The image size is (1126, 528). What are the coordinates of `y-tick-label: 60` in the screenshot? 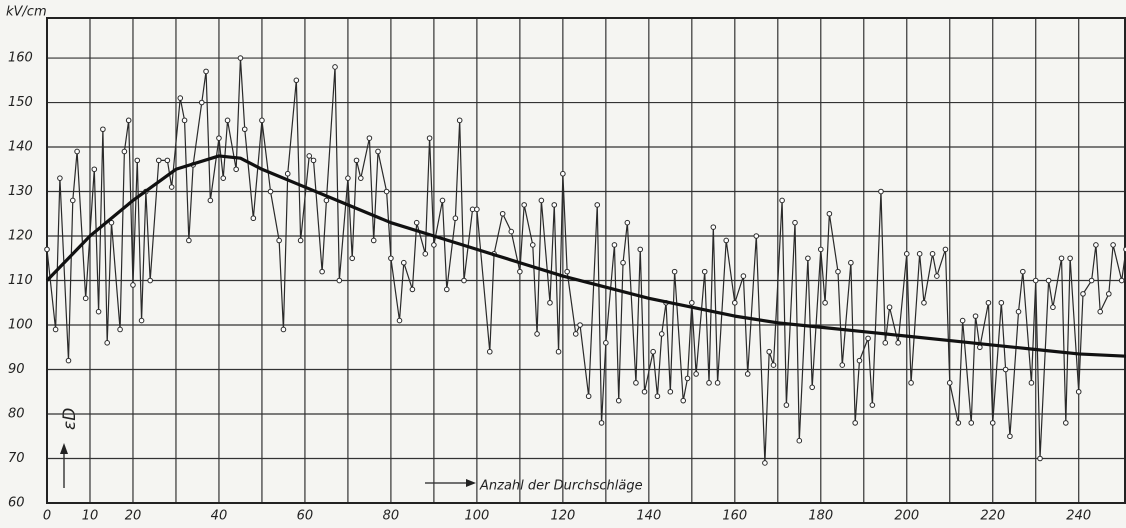 It's located at (16, 503).